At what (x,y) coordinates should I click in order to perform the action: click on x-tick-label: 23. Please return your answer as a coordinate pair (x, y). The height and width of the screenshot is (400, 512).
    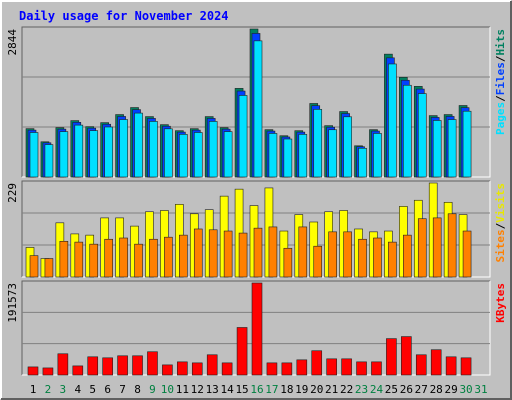
    Looking at the image, I should click on (361, 389).